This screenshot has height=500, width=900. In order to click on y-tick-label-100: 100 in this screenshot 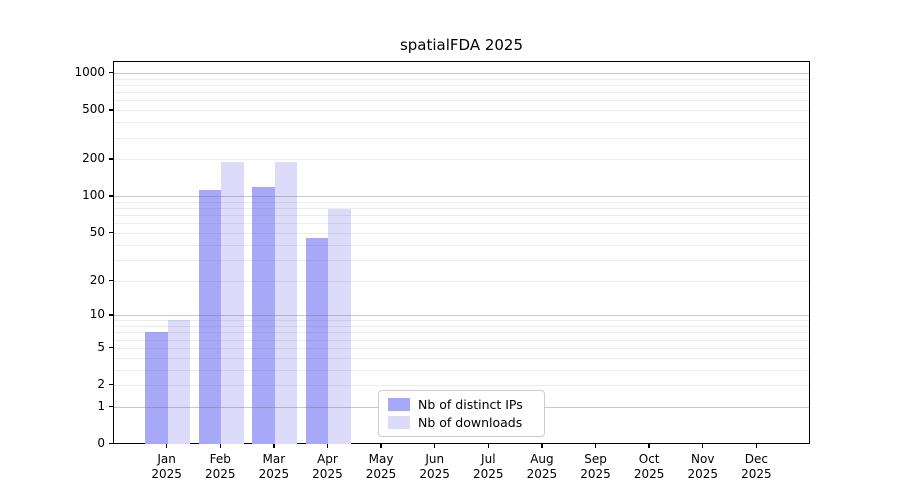, I will do `click(93, 195)`.